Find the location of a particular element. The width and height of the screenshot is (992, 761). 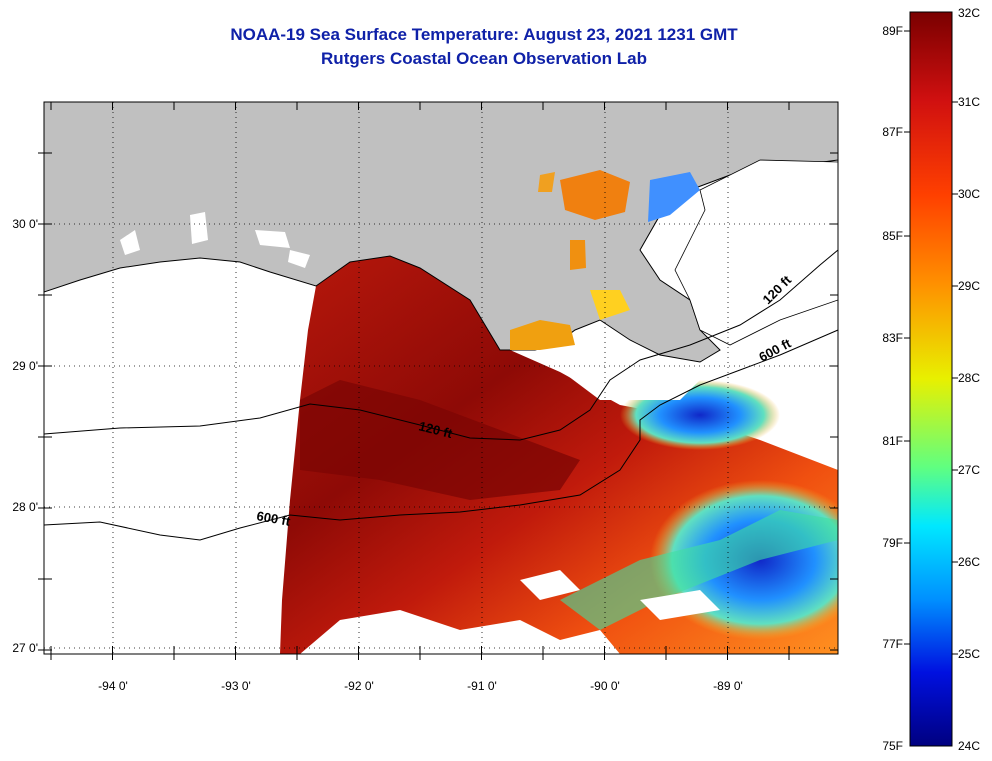

contour-label-600: 600 ft is located at coordinates (273, 518).